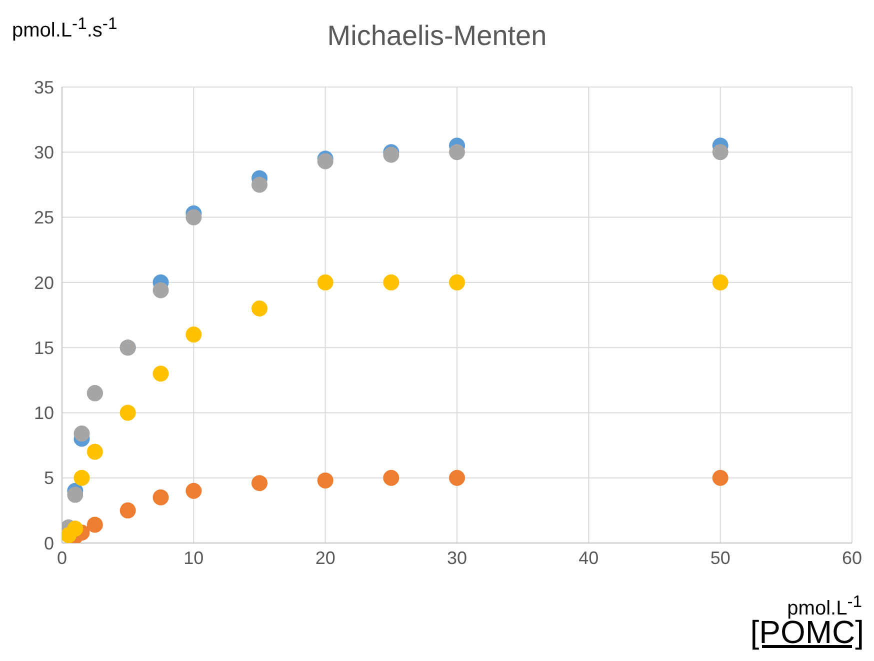 This screenshot has height=661, width=874. What do you see at coordinates (194, 558) in the screenshot?
I see `x-tick-label: 10` at bounding box center [194, 558].